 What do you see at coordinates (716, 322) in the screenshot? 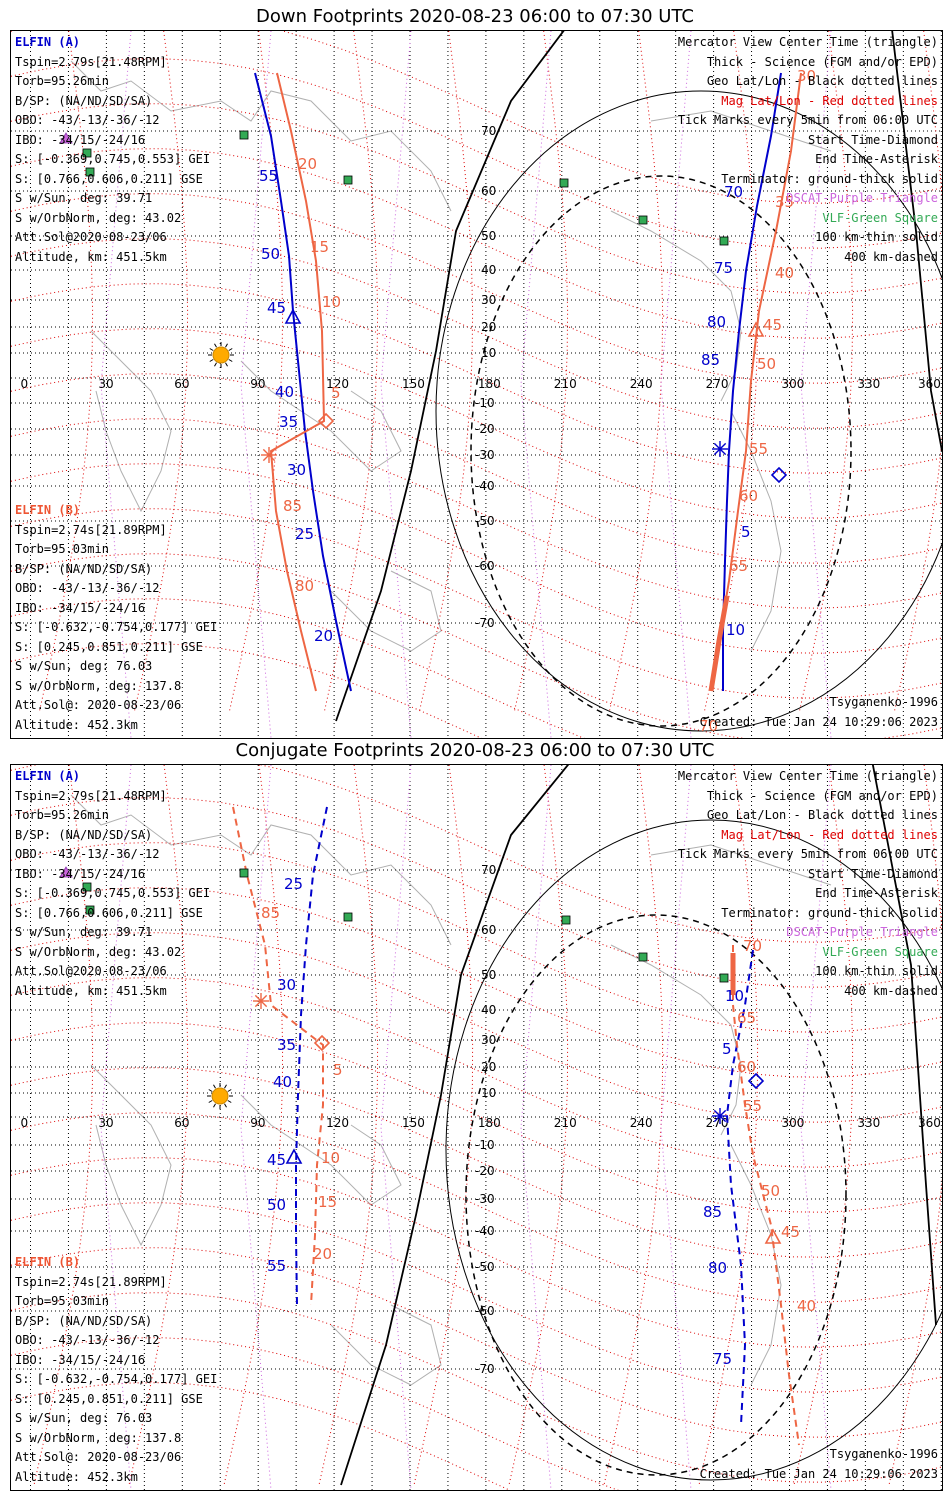
I see `elfin-a-tick-label: 80` at bounding box center [716, 322].